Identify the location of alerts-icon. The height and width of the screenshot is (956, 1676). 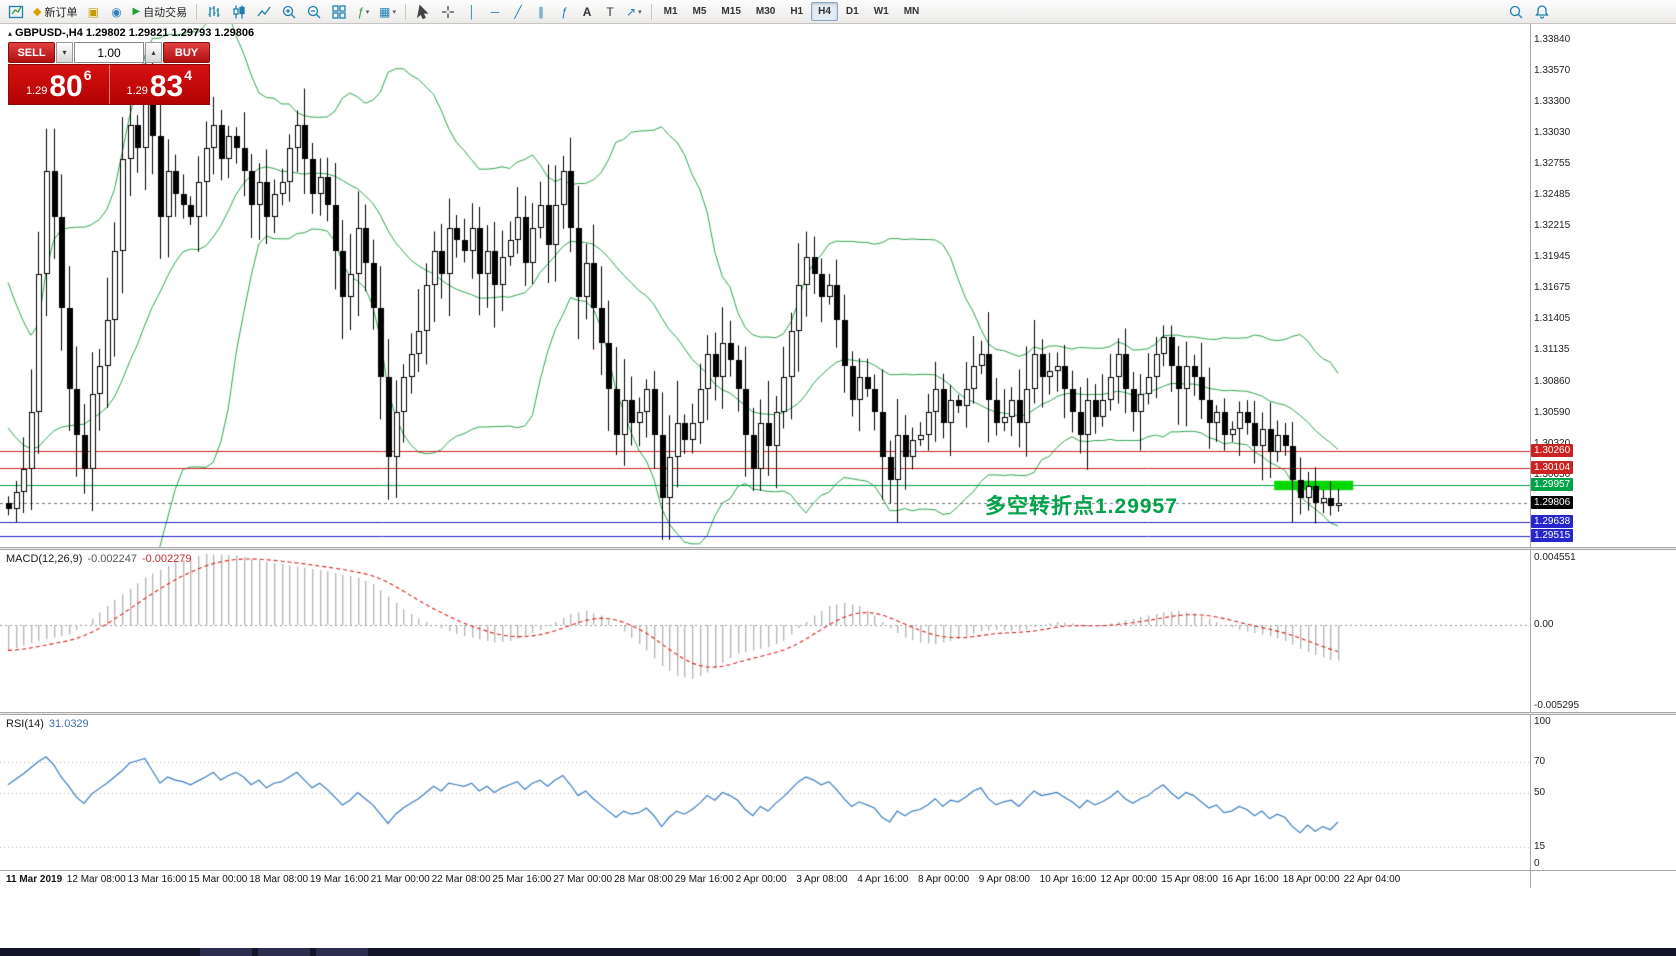
(1542, 12).